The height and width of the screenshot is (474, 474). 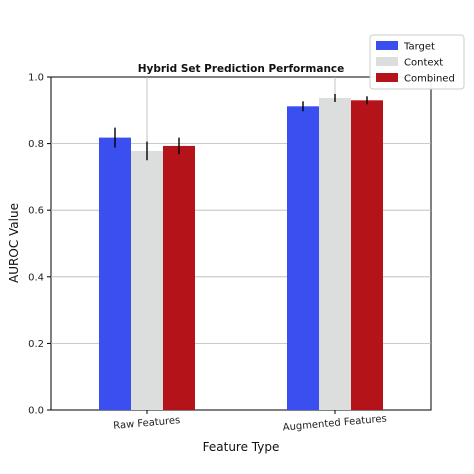 What do you see at coordinates (250, 422) in the screenshot?
I see `x-axis-ticks: Raw Features Augmented Features` at bounding box center [250, 422].